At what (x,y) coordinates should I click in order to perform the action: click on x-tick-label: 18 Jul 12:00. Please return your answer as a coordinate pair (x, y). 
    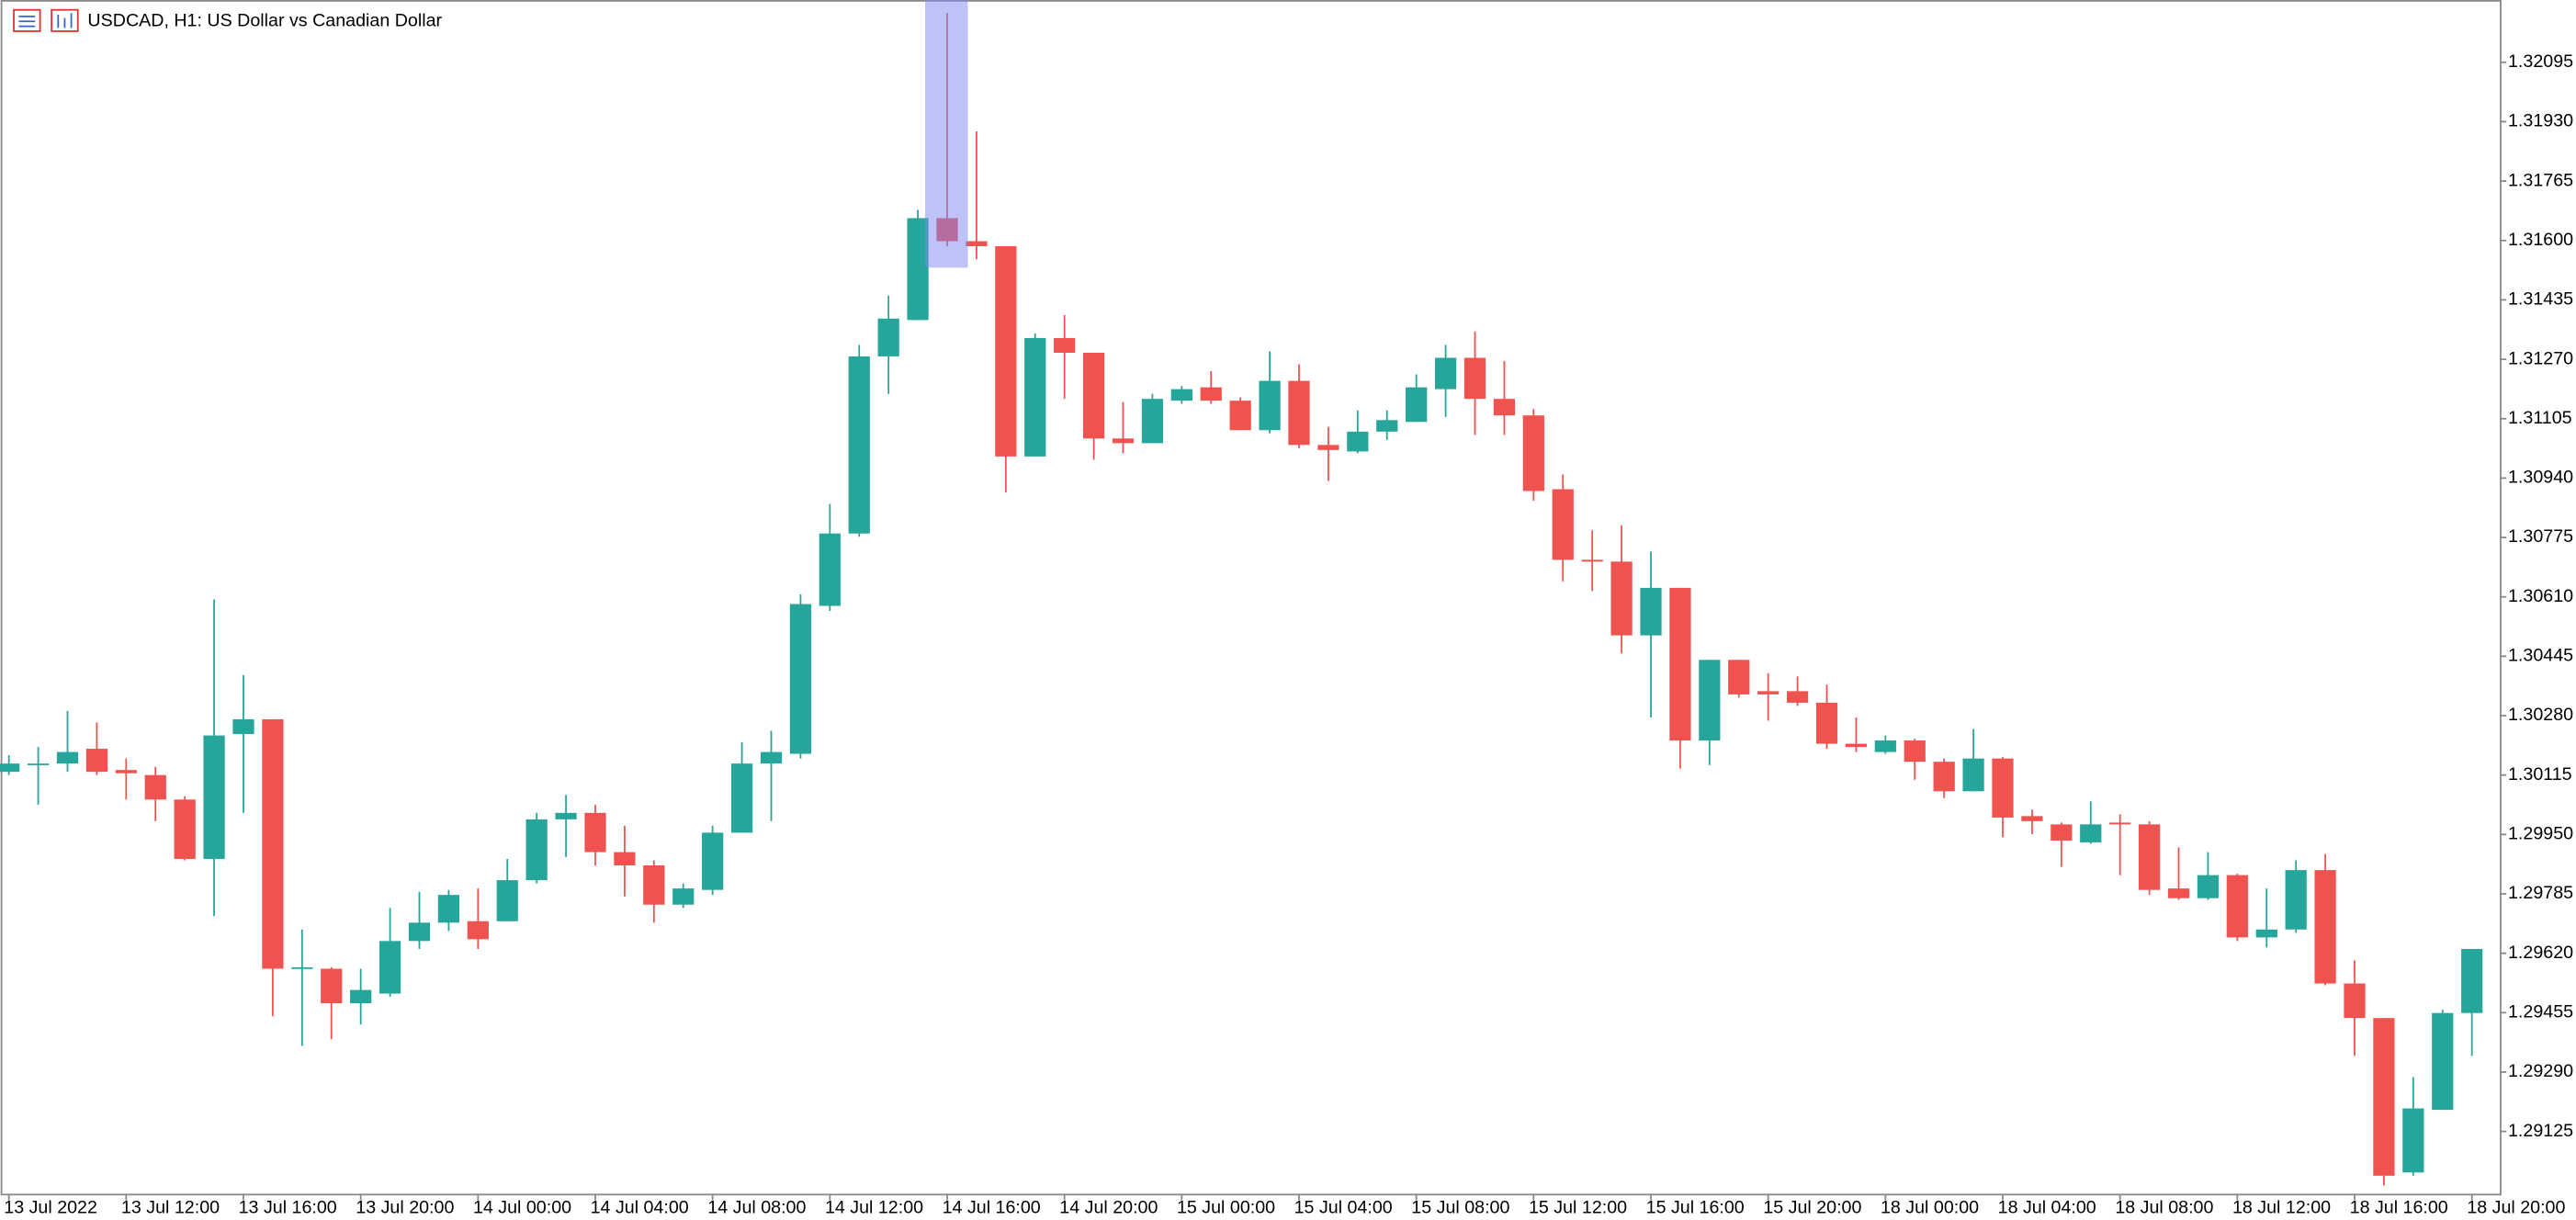
    Looking at the image, I should click on (2281, 1208).